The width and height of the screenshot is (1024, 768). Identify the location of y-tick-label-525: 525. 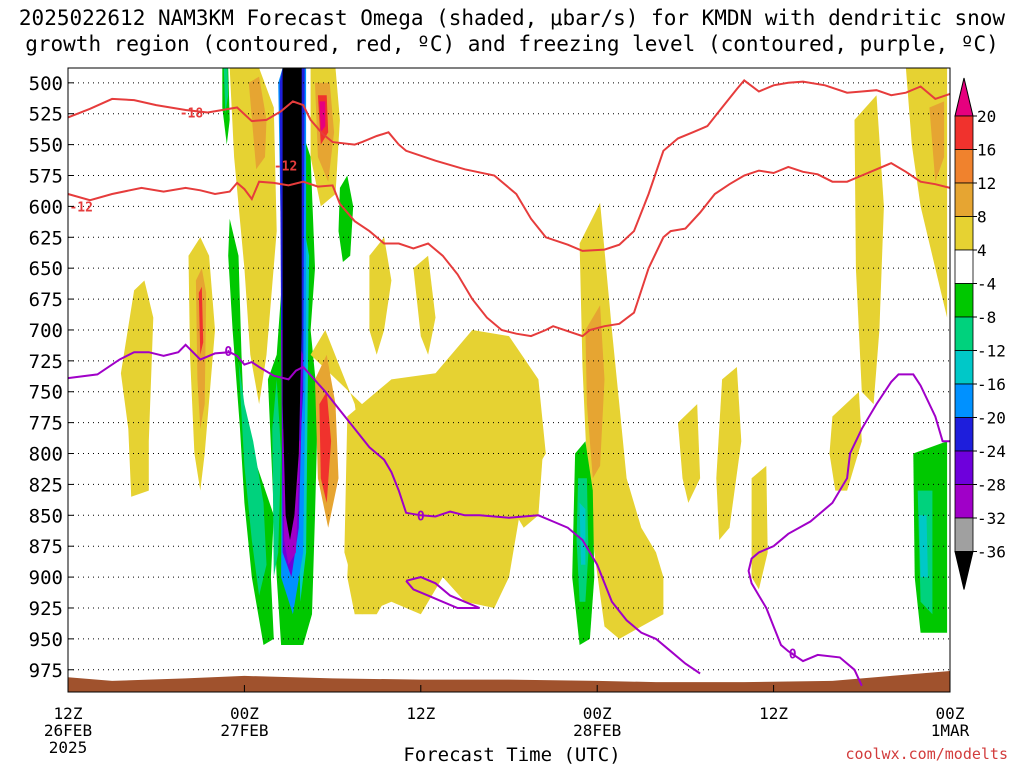
(46, 115).